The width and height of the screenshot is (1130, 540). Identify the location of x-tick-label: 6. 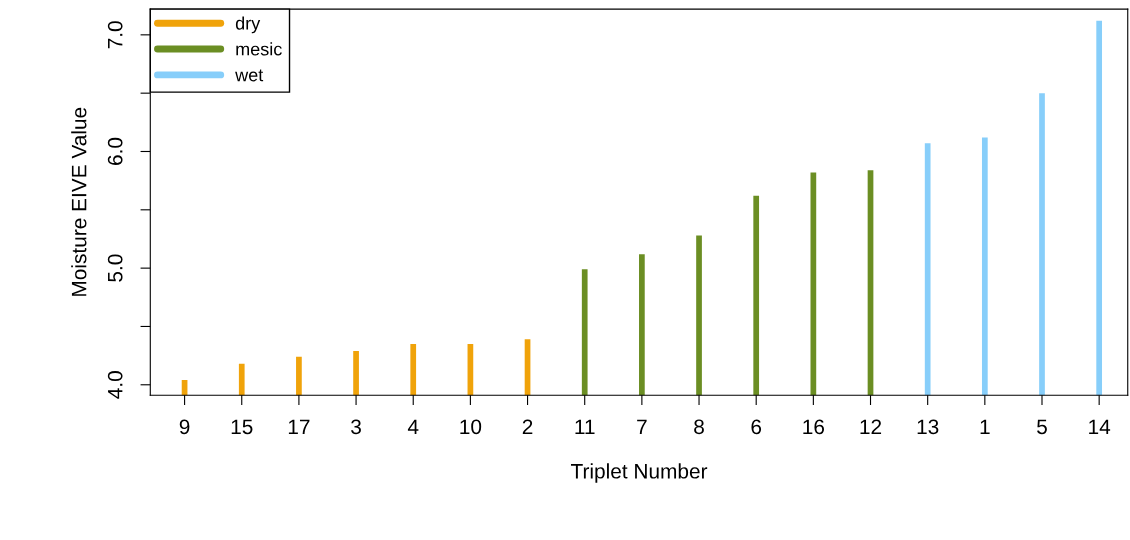
(756, 427).